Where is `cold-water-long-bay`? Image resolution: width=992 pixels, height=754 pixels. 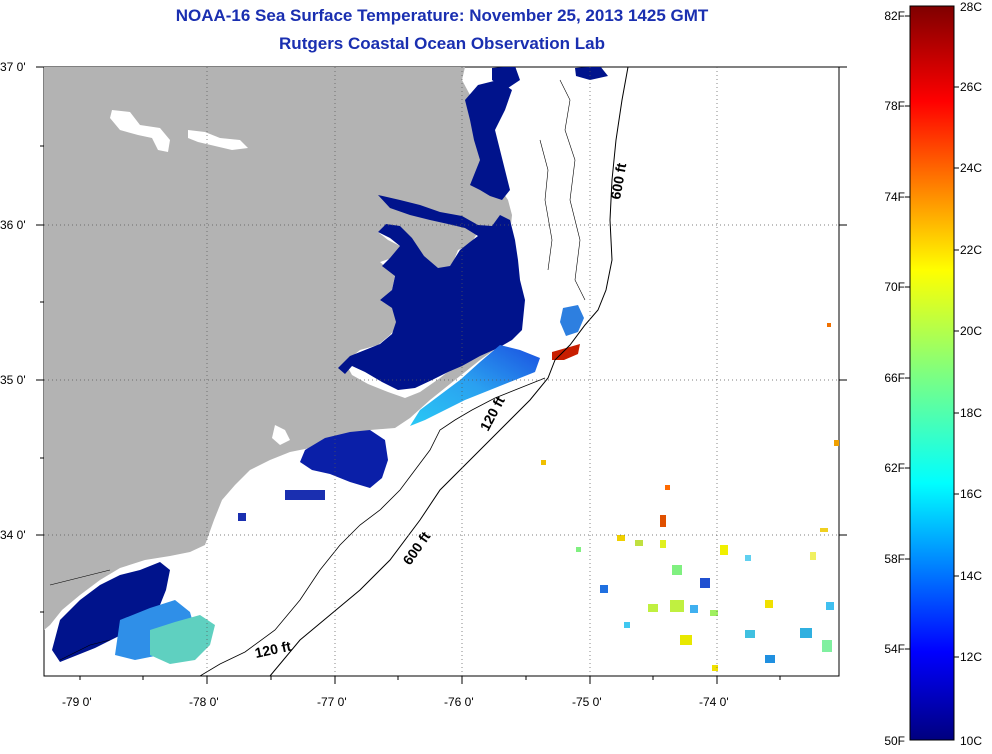
cold-water-long-bay is located at coordinates (111, 612).